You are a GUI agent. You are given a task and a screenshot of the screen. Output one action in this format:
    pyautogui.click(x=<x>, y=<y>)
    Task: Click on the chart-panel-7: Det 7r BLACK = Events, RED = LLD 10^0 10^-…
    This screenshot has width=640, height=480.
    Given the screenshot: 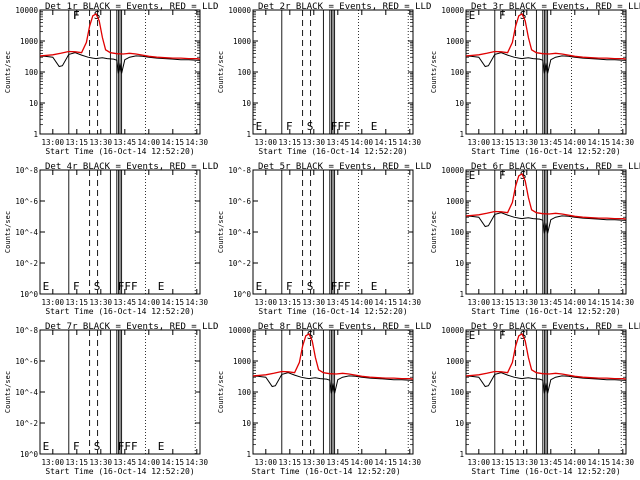 What is the action you would take?
    pyautogui.click(x=111, y=399)
    